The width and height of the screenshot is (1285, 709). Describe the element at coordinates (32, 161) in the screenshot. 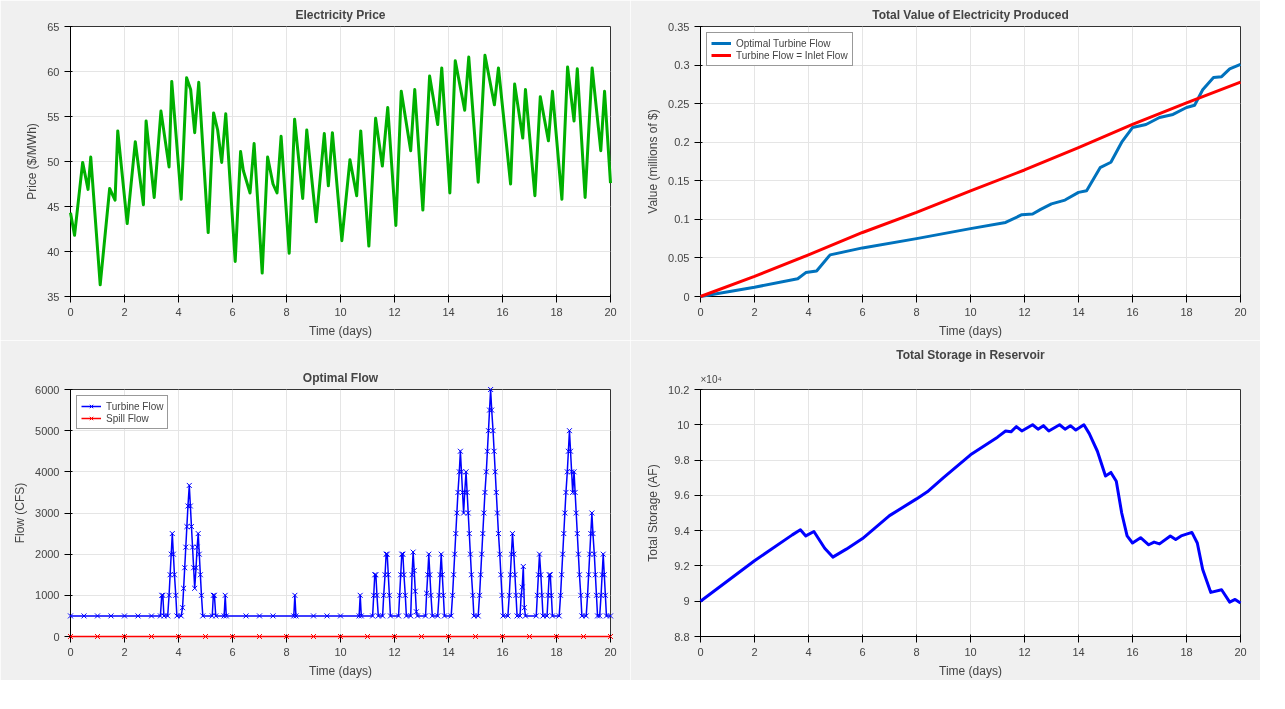

I see `y-axis-title: Price ($/MWh)` at that location.